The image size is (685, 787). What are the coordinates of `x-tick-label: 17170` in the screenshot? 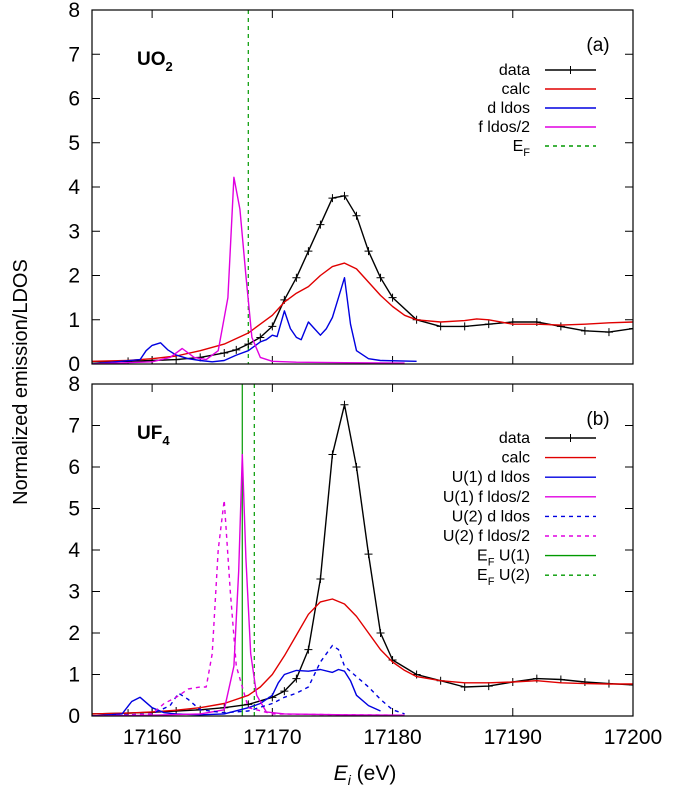 It's located at (272, 737).